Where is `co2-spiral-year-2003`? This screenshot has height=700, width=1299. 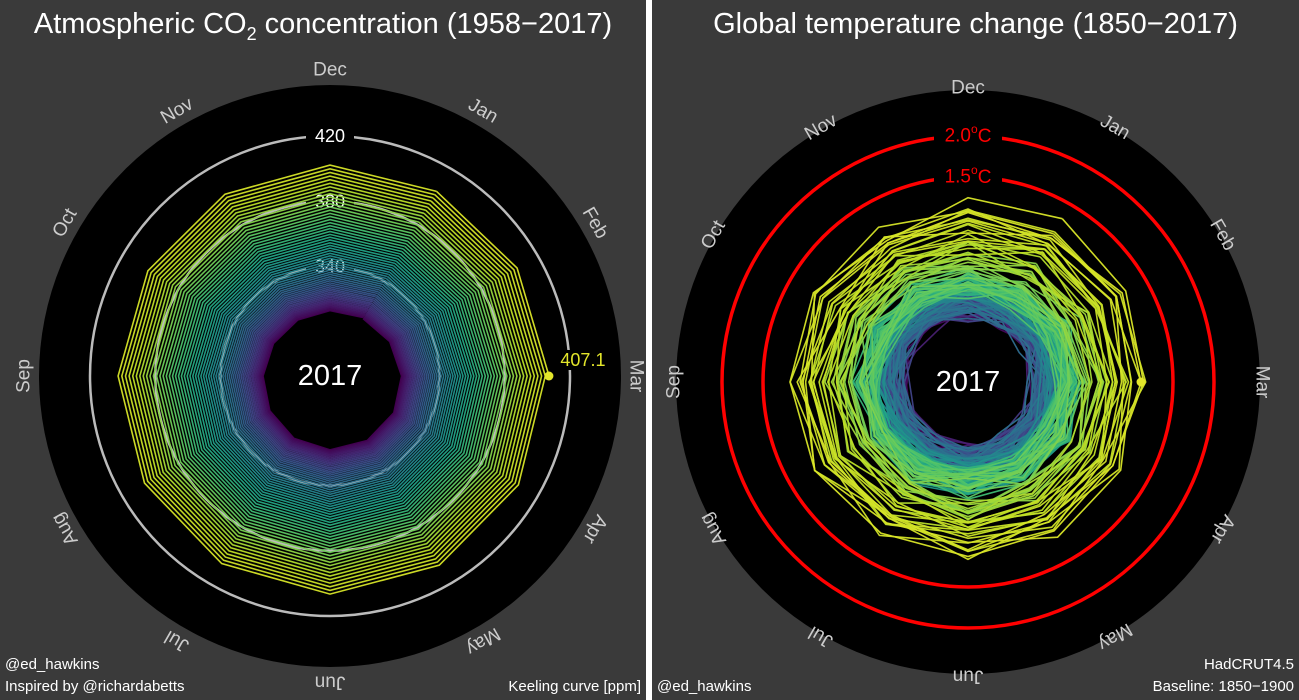 co2-spiral-year-2003 is located at coordinates (332, 380).